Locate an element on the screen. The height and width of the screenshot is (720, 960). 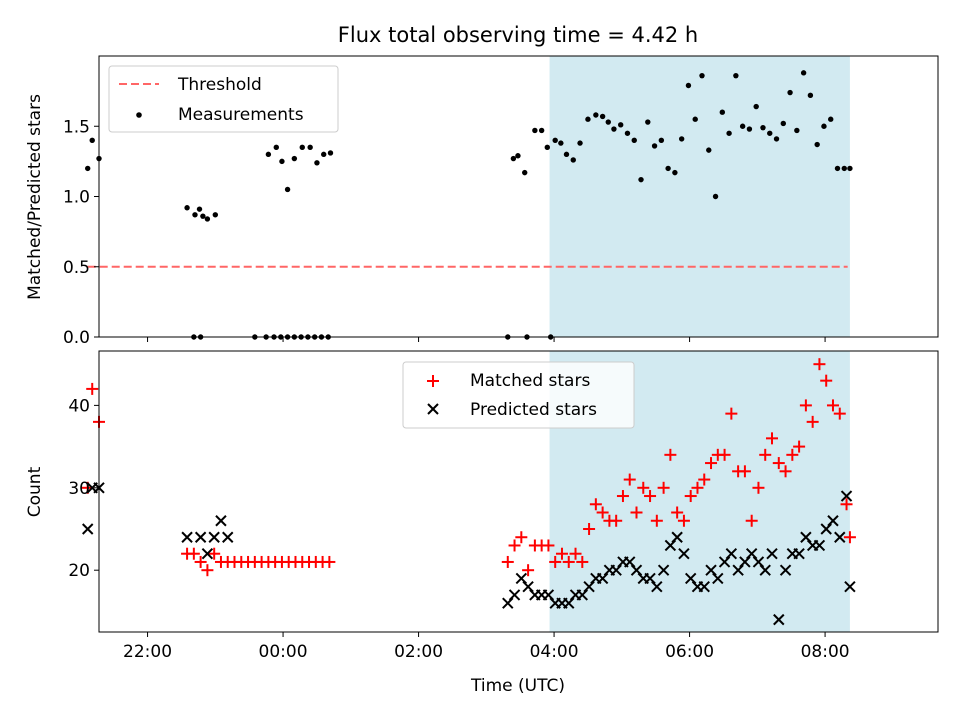
y-tick-label: 30 is located at coordinates (79, 489).